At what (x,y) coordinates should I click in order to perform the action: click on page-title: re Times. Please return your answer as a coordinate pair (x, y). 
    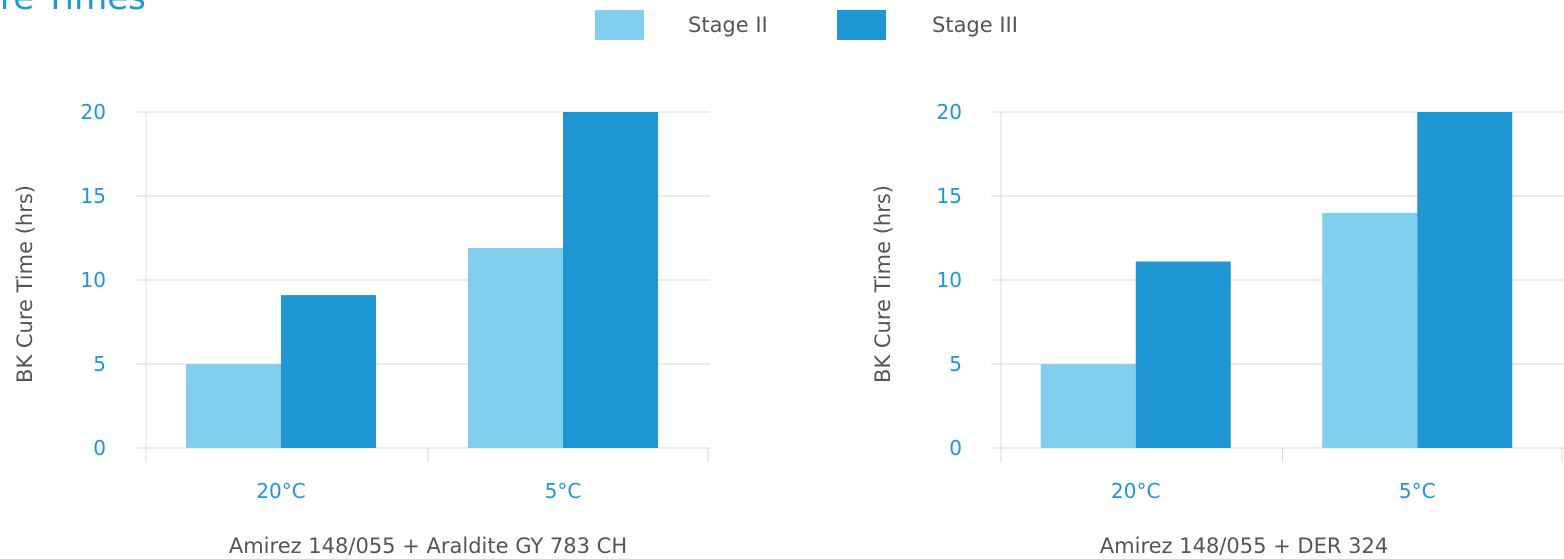
    Looking at the image, I should click on (73, 9).